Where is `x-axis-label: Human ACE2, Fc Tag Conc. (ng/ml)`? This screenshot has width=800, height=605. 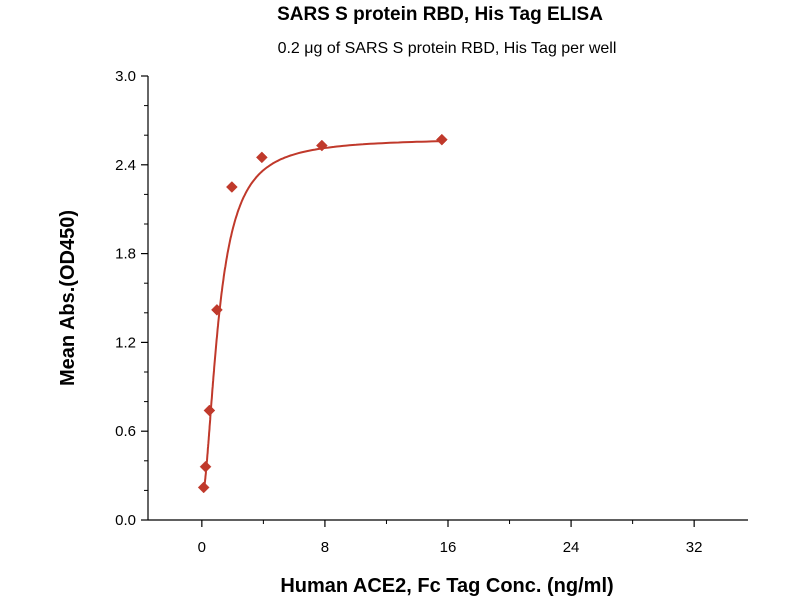
x-axis-label: Human ACE2, Fc Tag Conc. (ng/ml) is located at coordinates (446, 586).